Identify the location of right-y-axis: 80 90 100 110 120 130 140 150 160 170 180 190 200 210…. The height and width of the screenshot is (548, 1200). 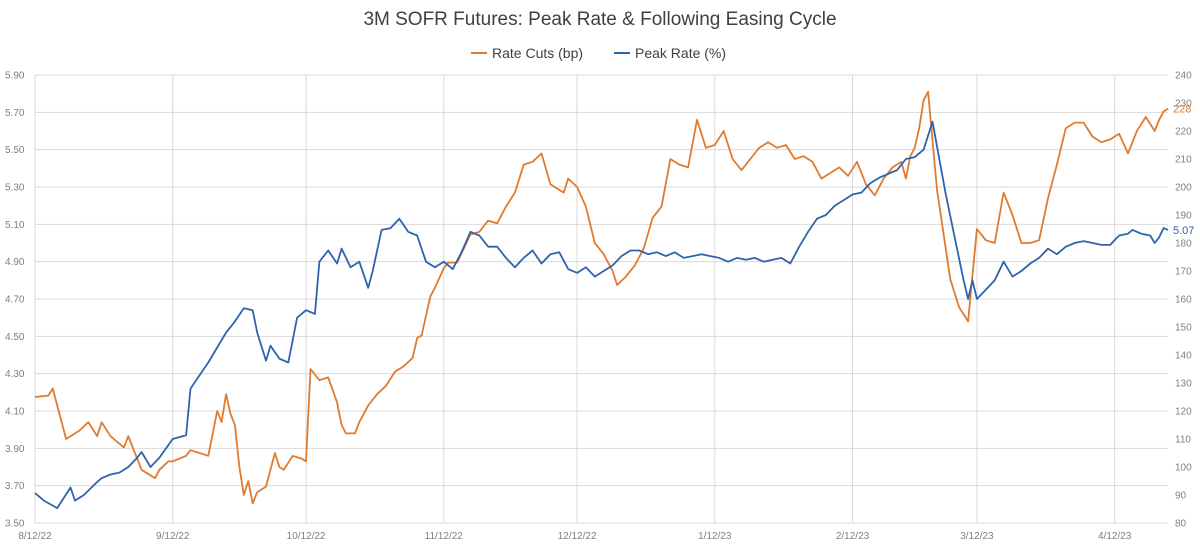
(1183, 300).